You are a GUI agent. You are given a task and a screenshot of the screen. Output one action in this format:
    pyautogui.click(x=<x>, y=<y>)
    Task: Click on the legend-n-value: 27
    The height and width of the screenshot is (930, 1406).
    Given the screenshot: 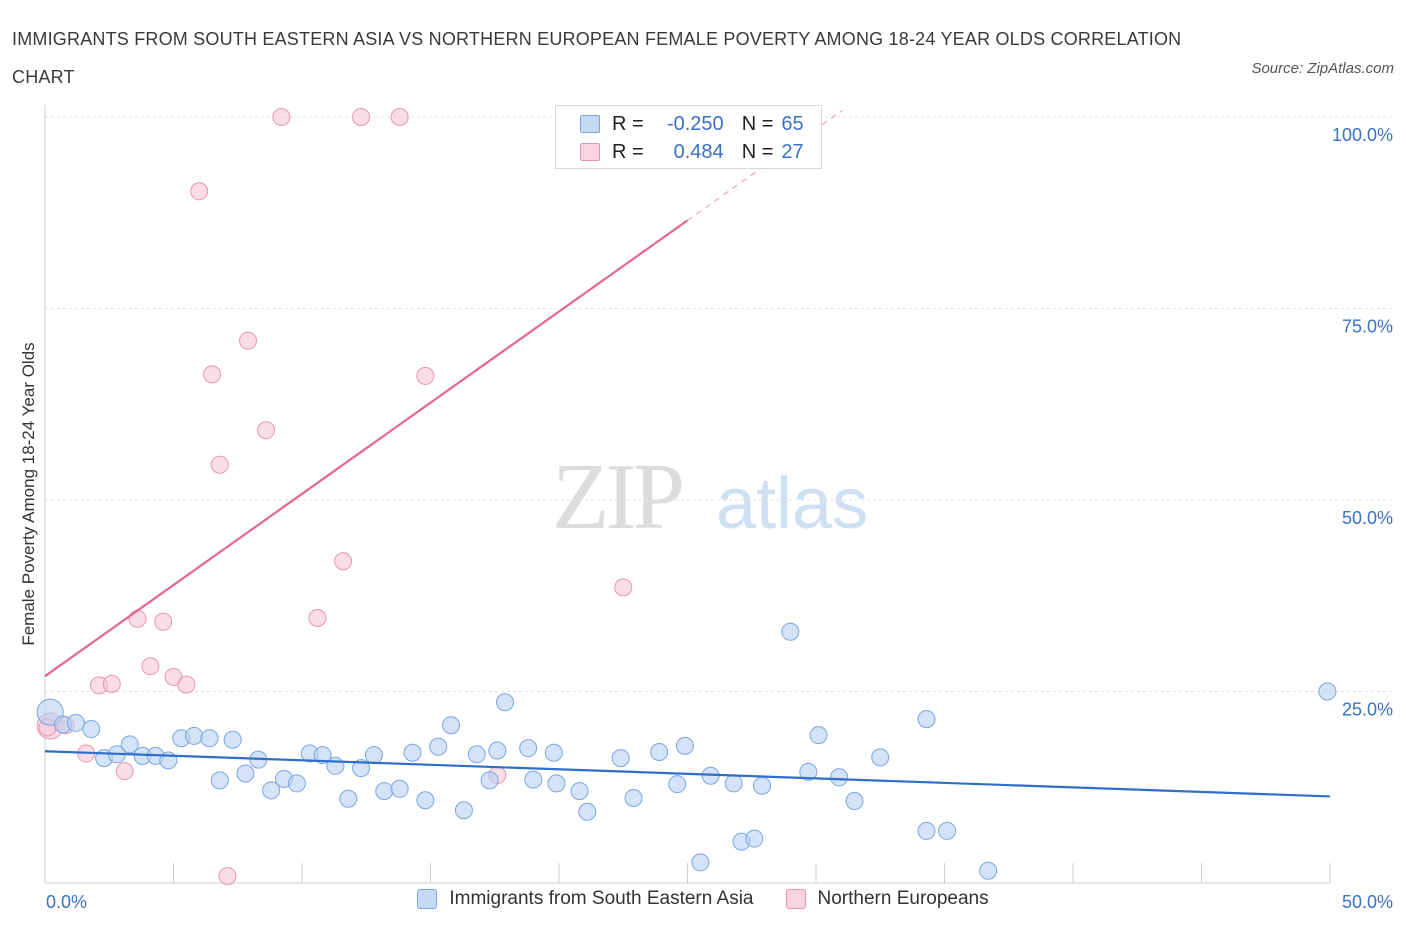 What is the action you would take?
    pyautogui.click(x=792, y=151)
    